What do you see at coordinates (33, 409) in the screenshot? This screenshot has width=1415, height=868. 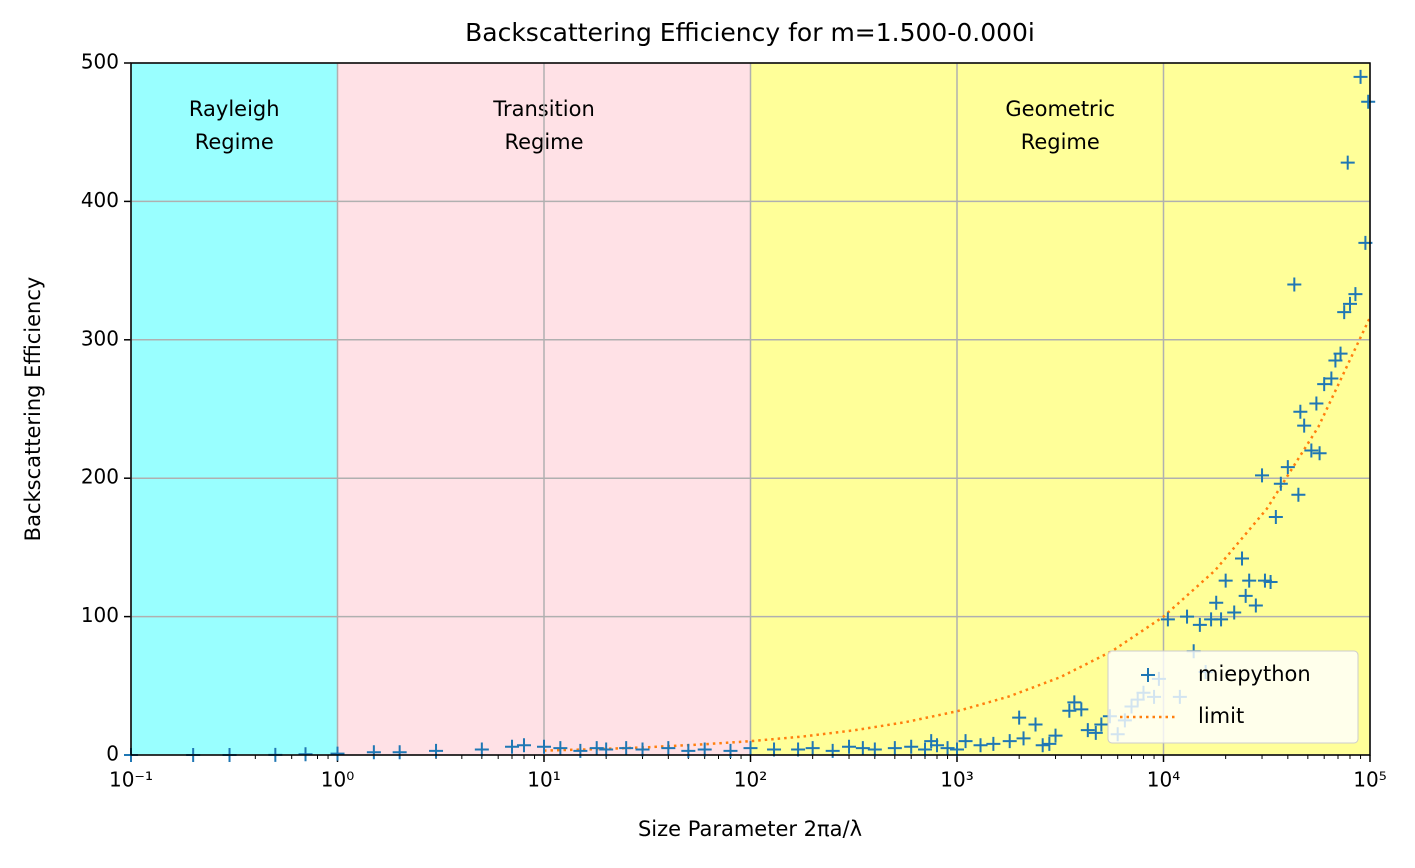 I see `y-axis-label: Backscattering Efficiency` at bounding box center [33, 409].